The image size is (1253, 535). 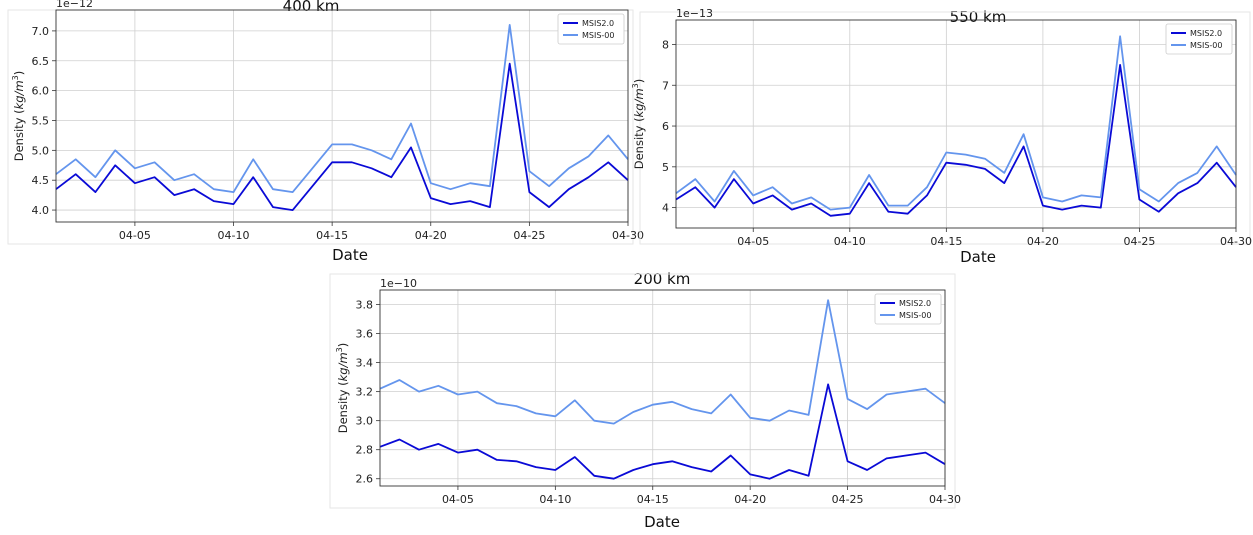 I want to click on y-tick-label: 5.0, so click(x=41, y=150).